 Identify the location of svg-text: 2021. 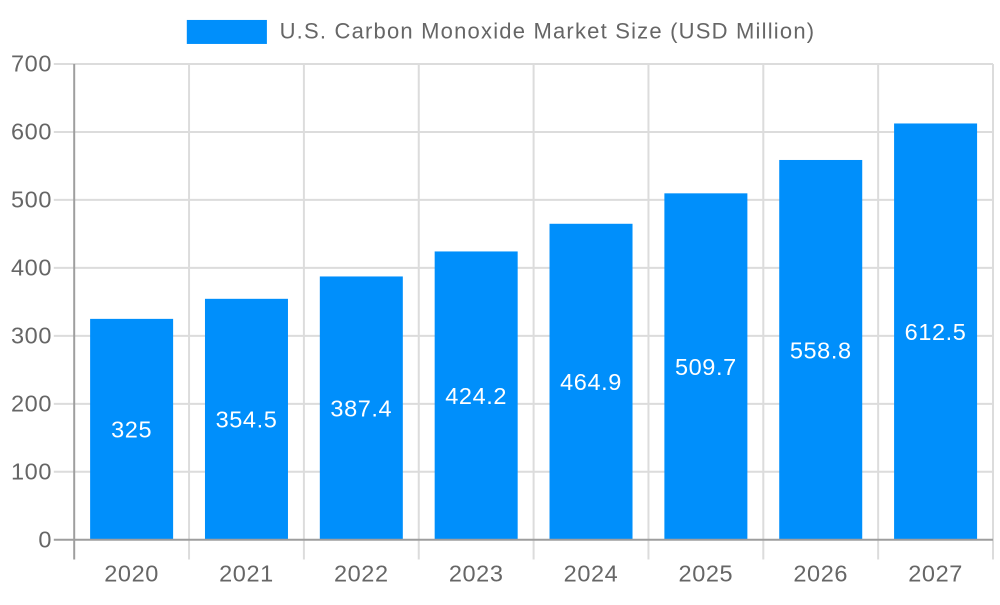
(246, 574).